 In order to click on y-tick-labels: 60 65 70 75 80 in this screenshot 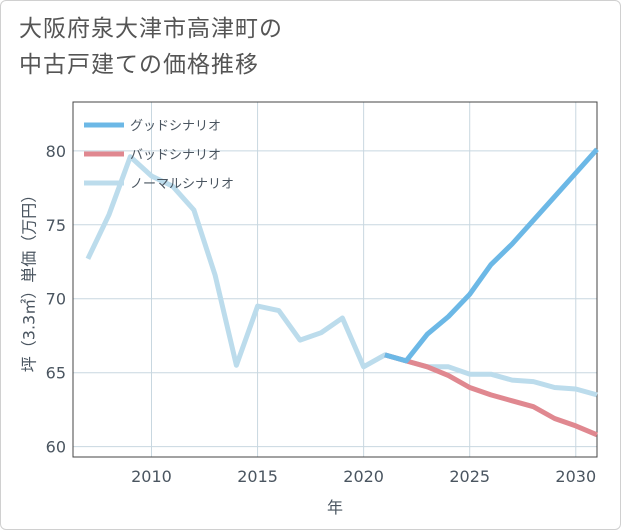, I will do `click(56, 299)`.